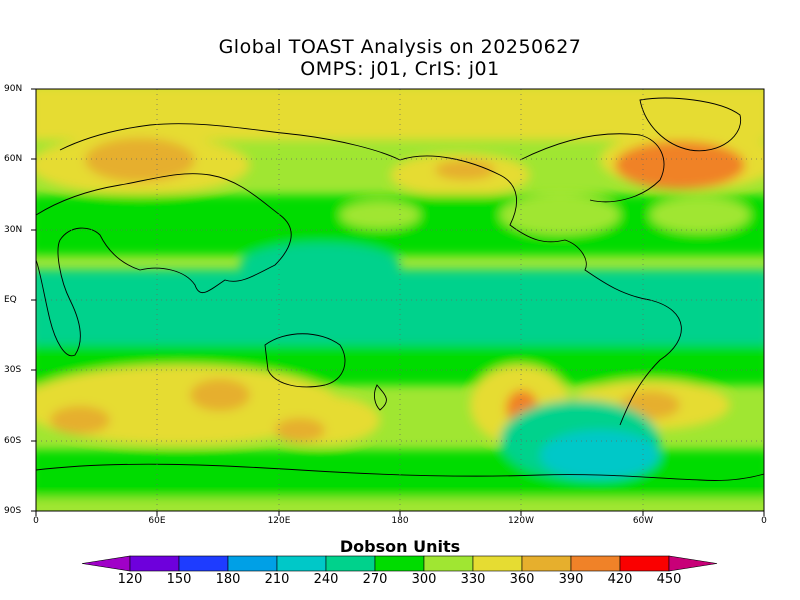 This screenshot has width=800, height=600. Describe the element at coordinates (13, 89) in the screenshot. I see `lat-label-90n: 90N` at that location.